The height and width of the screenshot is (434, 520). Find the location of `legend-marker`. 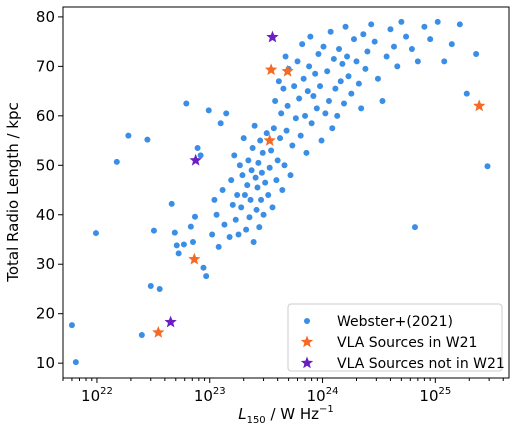

legend-marker is located at coordinates (307, 321).